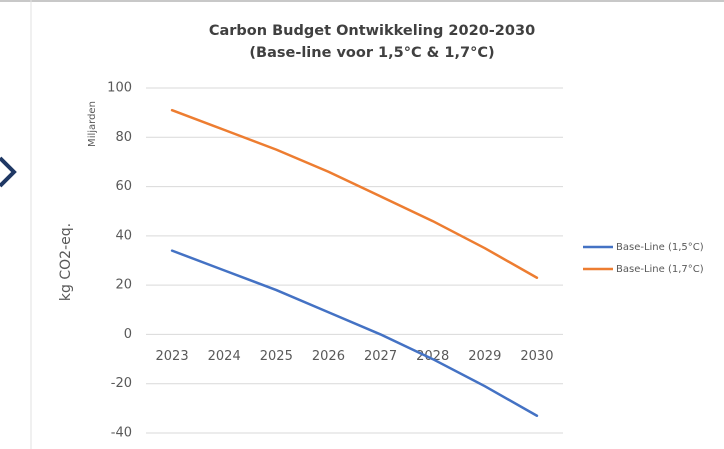 This screenshot has width=724, height=449. Describe the element at coordinates (432, 356) in the screenshot. I see `x-tick-label: 2028` at that location.